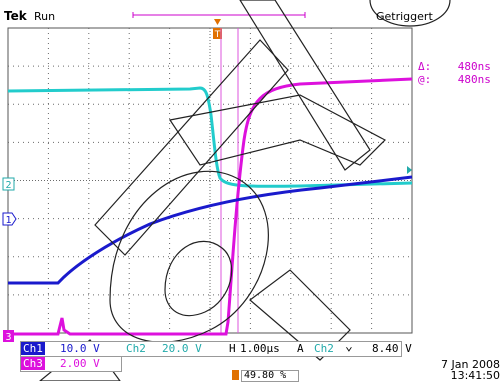 Image resolution: width=501 pixels, height=382 pixels. What do you see at coordinates (324, 348) in the screenshot?
I see `trigger-source: Ch2` at bounding box center [324, 348].